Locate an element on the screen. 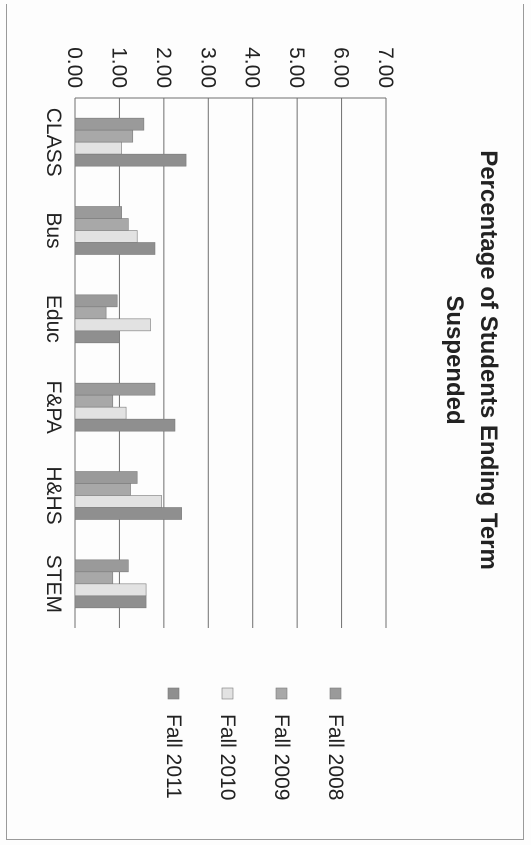 The width and height of the screenshot is (531, 845). bar-fall-2011-hhs is located at coordinates (128, 513).